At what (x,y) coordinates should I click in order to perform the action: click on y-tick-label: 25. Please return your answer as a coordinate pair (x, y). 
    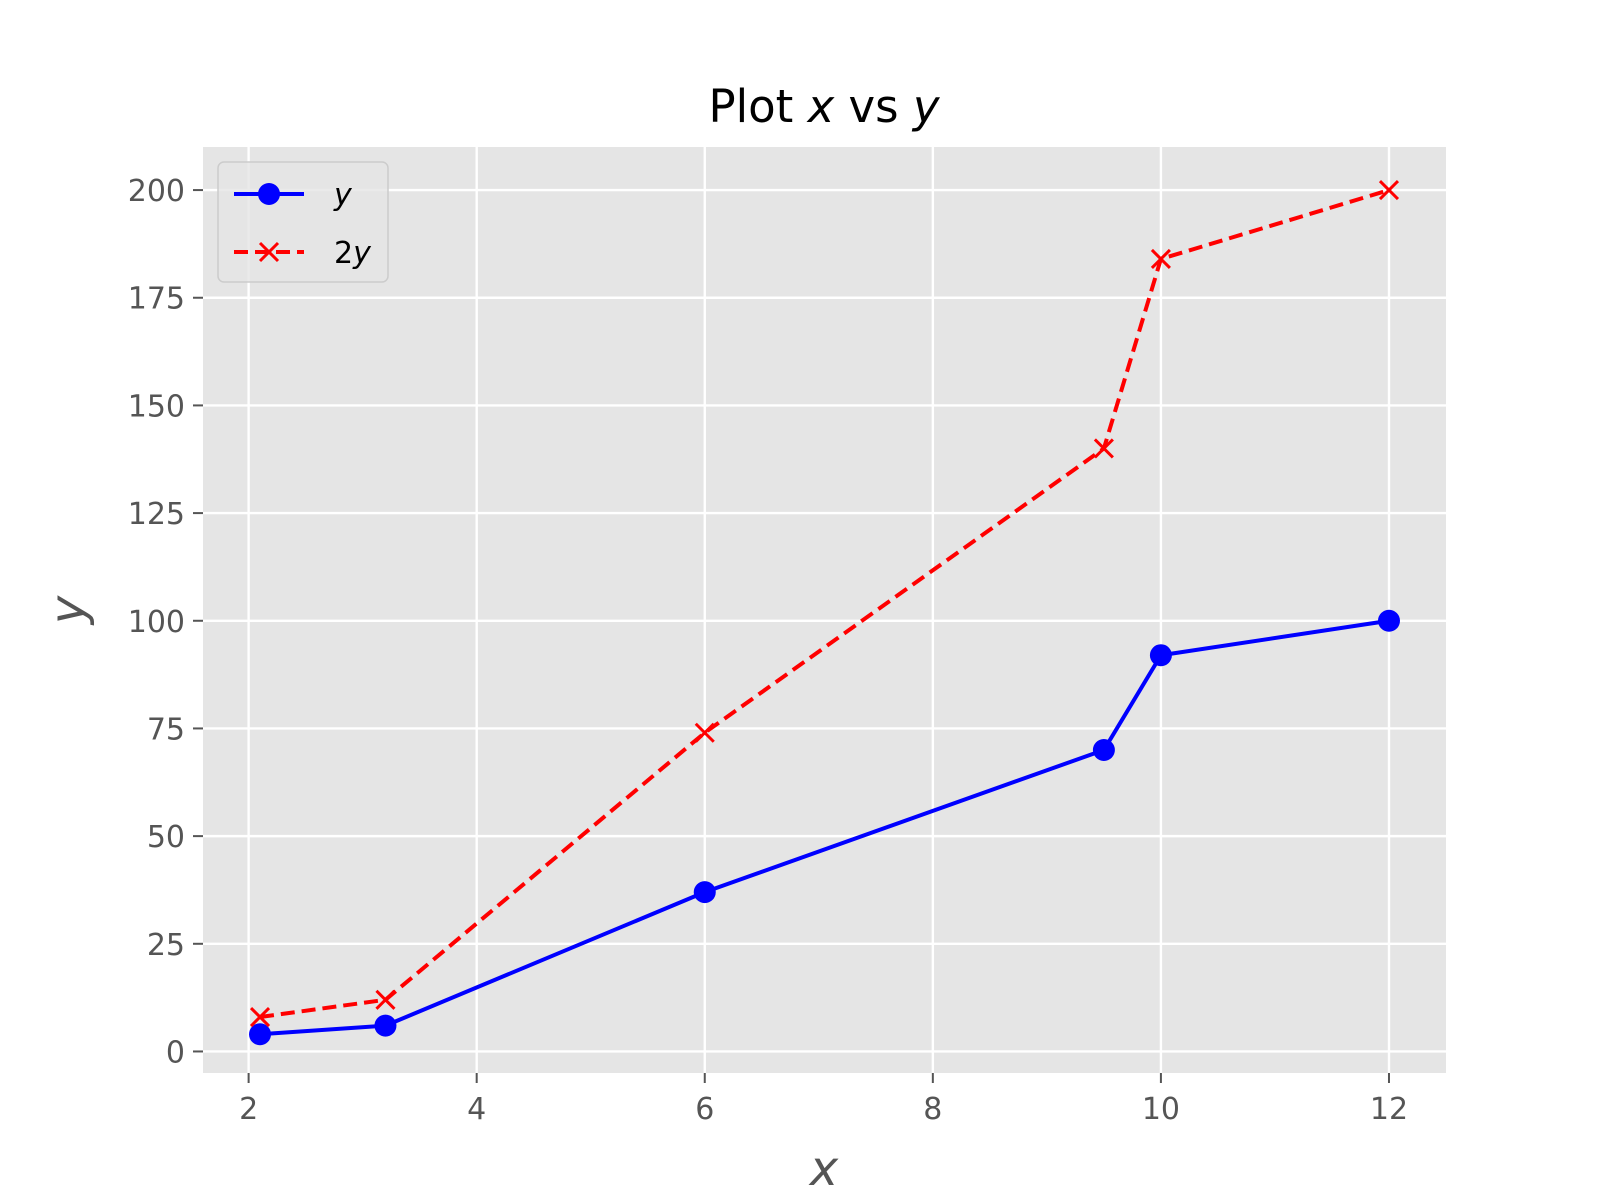
    Looking at the image, I should click on (166, 945).